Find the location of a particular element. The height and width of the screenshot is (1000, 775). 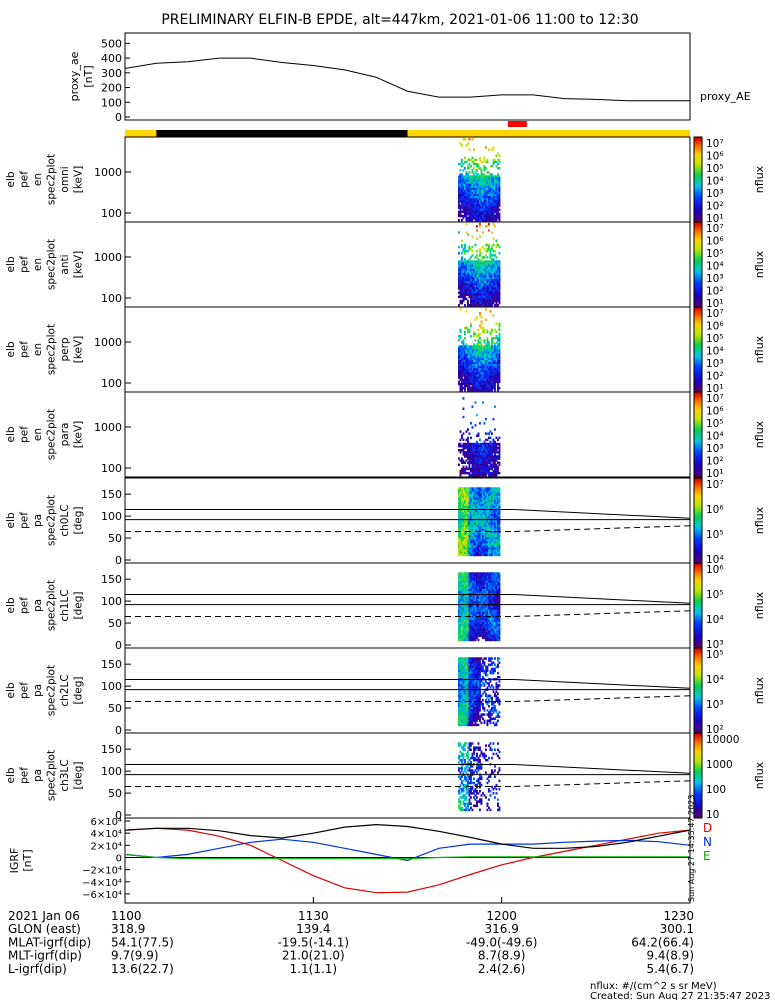

ytick-label: 100 is located at coordinates (111, 601).